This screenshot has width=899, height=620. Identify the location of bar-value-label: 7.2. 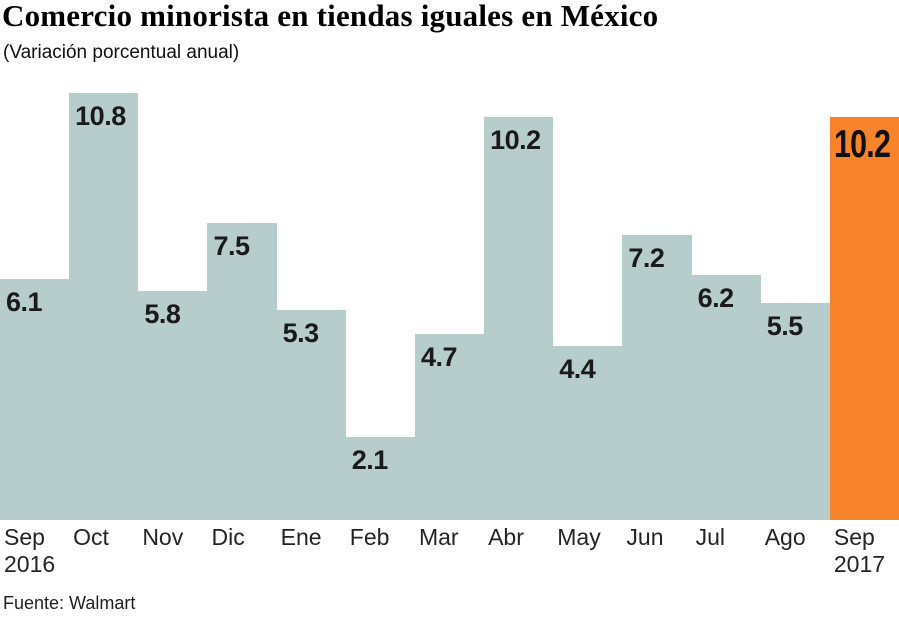
(646, 258).